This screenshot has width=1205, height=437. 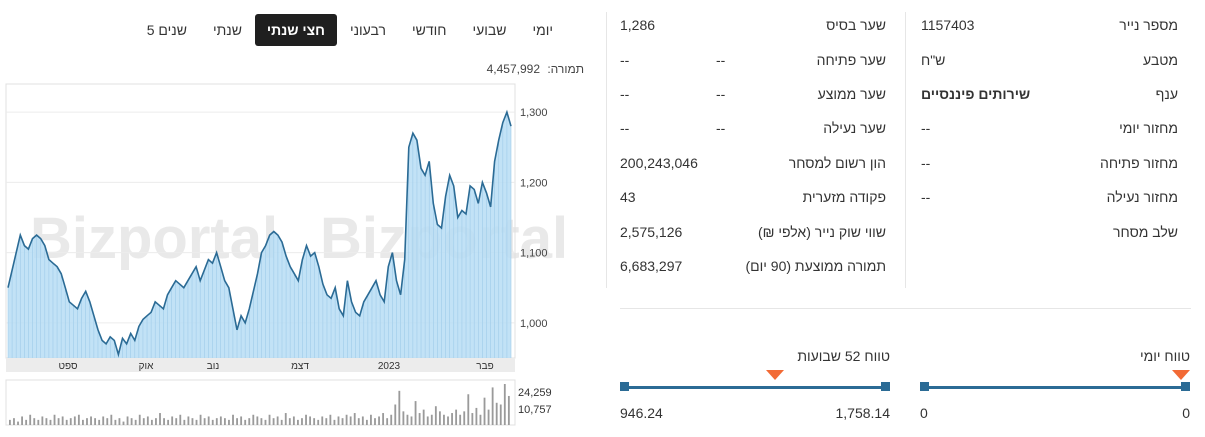 I want to click on y-tick-label: 1,300, so click(x=534, y=113).